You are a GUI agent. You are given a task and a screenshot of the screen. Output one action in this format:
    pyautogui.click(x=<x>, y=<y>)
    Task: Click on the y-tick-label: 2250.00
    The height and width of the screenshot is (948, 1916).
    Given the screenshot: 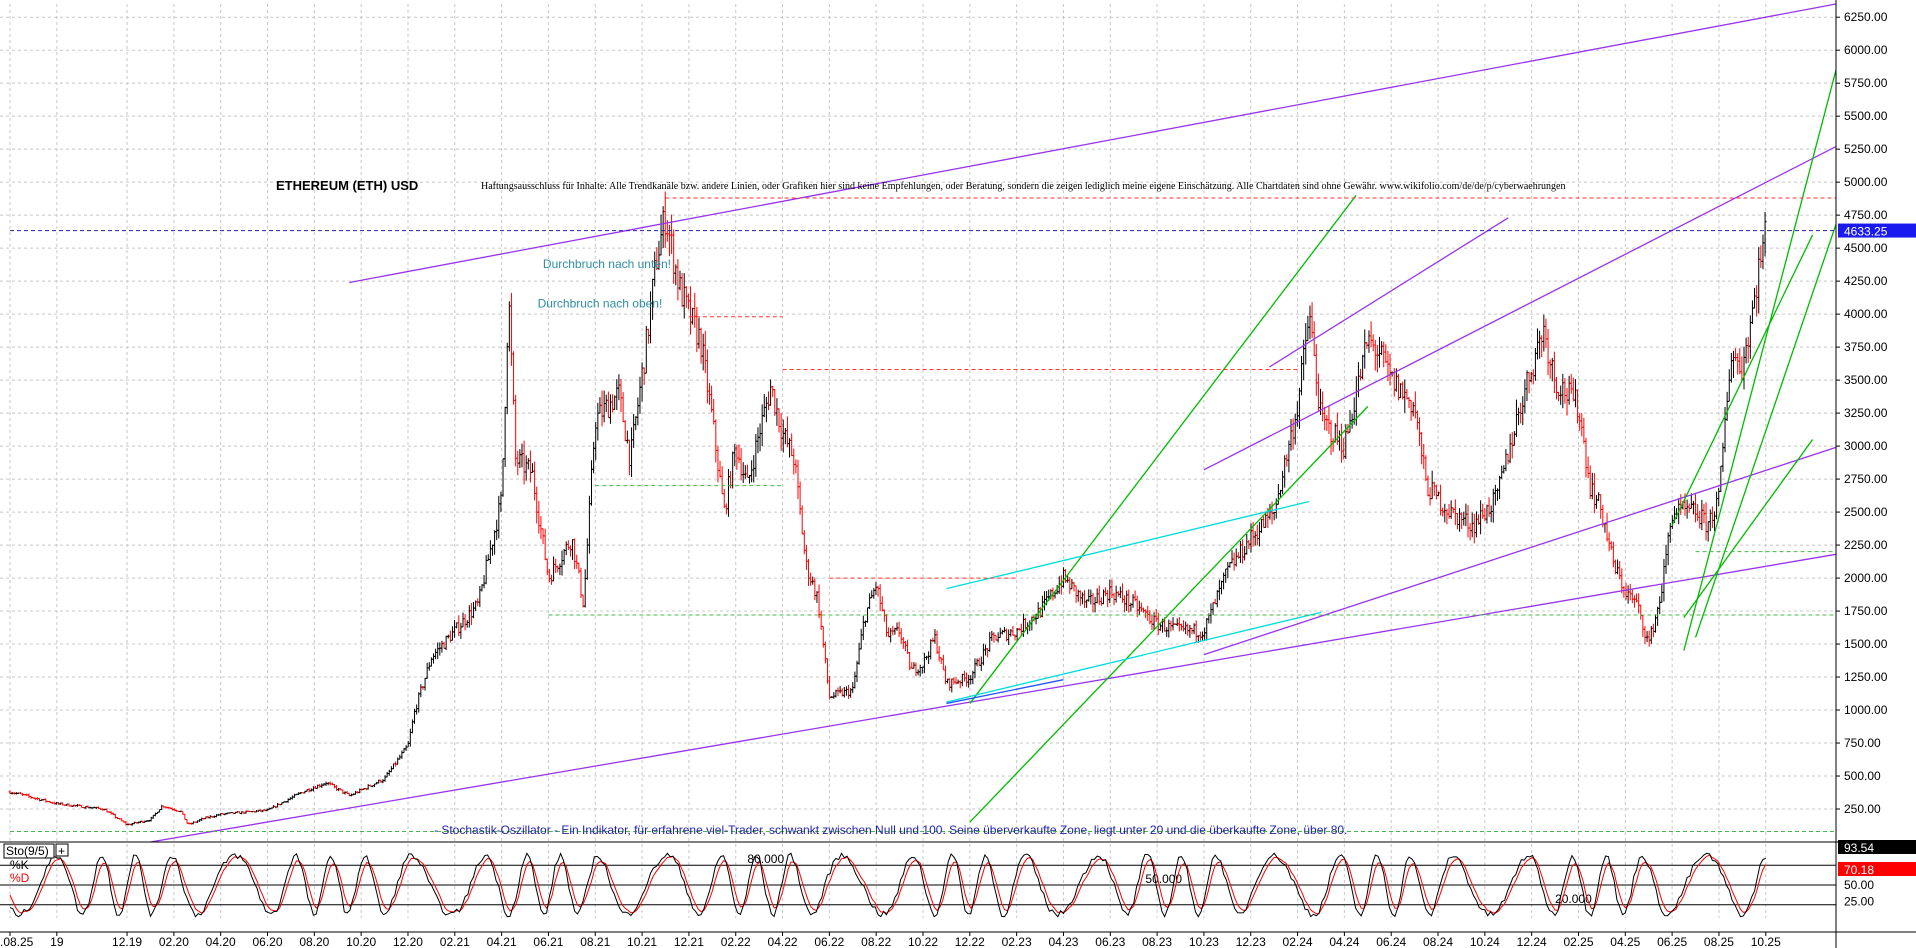 What is the action you would take?
    pyautogui.click(x=1866, y=545)
    